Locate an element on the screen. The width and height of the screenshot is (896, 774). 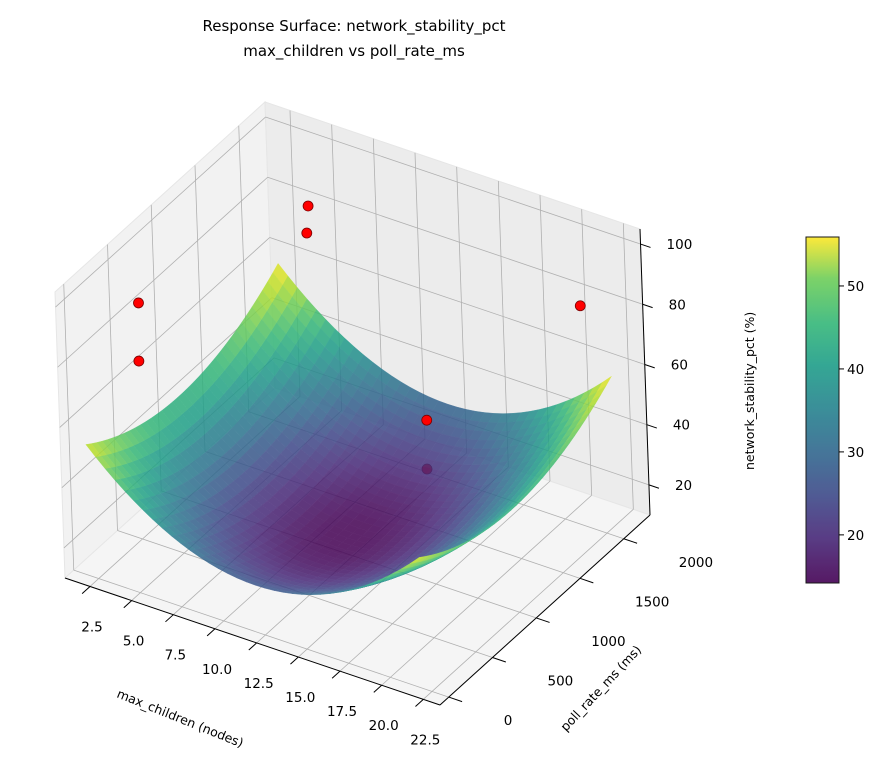
z-tick-label: 20 is located at coordinates (683, 486).